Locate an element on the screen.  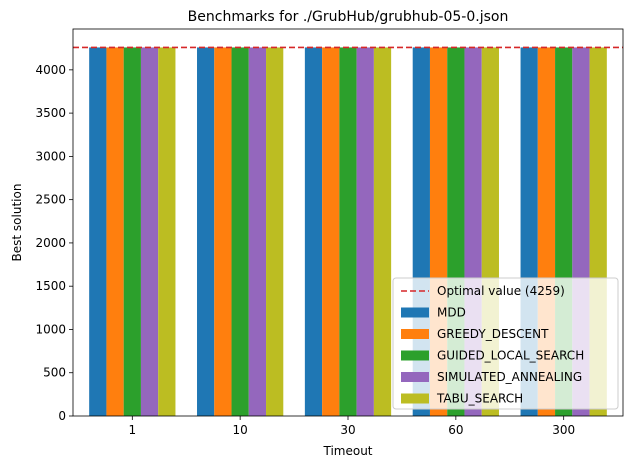
legend-label-guided-local-search: GUIDED_LOCAL_SEARCH is located at coordinates (510, 356).